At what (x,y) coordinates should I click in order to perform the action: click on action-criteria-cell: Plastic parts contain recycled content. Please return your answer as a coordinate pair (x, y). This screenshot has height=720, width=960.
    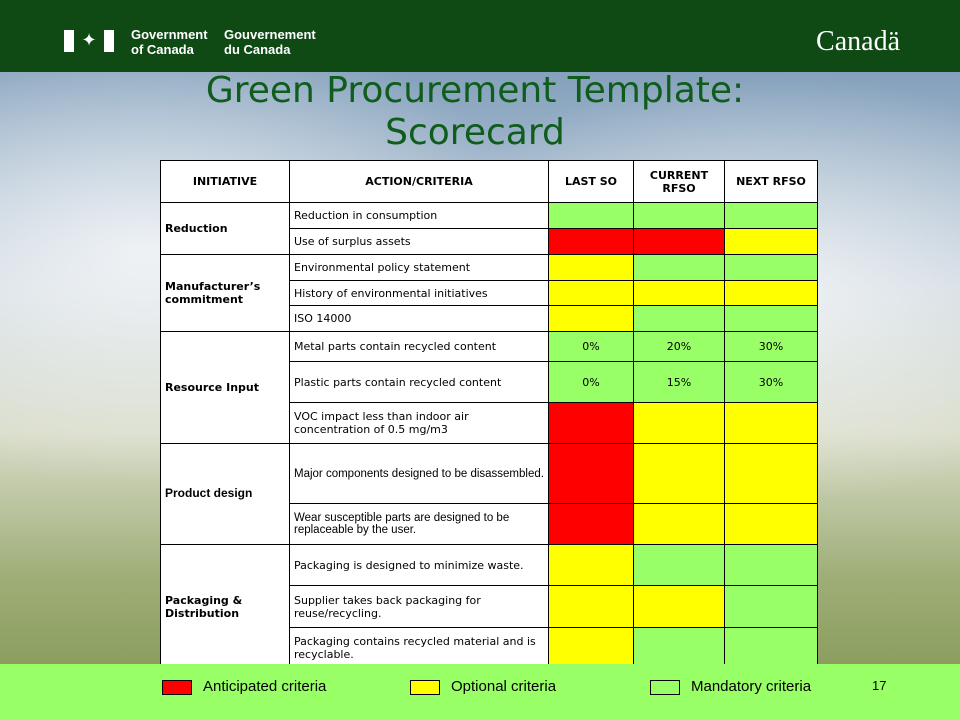
    Looking at the image, I should click on (419, 382).